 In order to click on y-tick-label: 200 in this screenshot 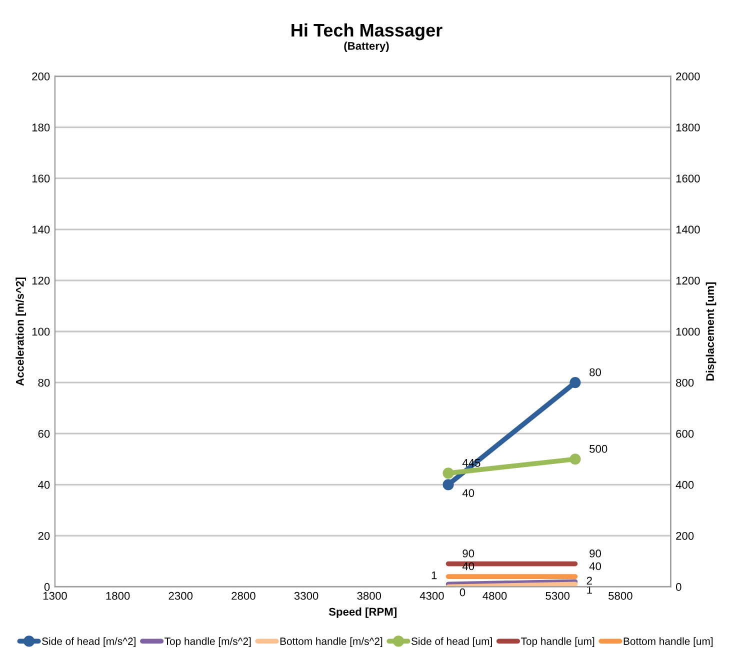, I will do `click(41, 76)`.